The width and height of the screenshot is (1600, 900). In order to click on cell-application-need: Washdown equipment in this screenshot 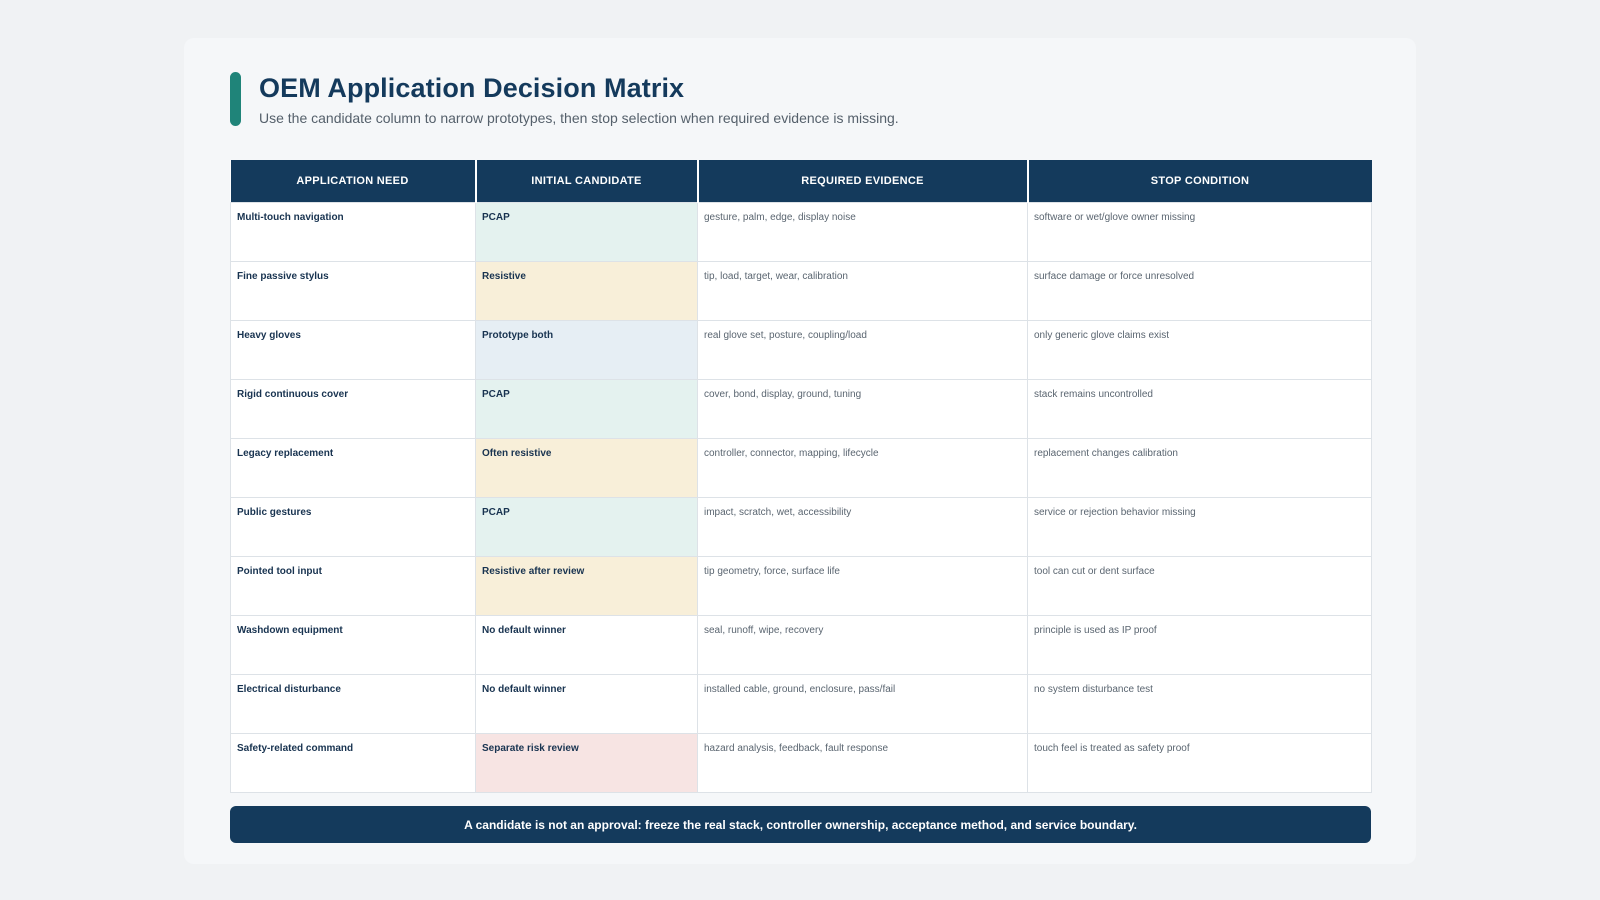, I will do `click(353, 644)`.